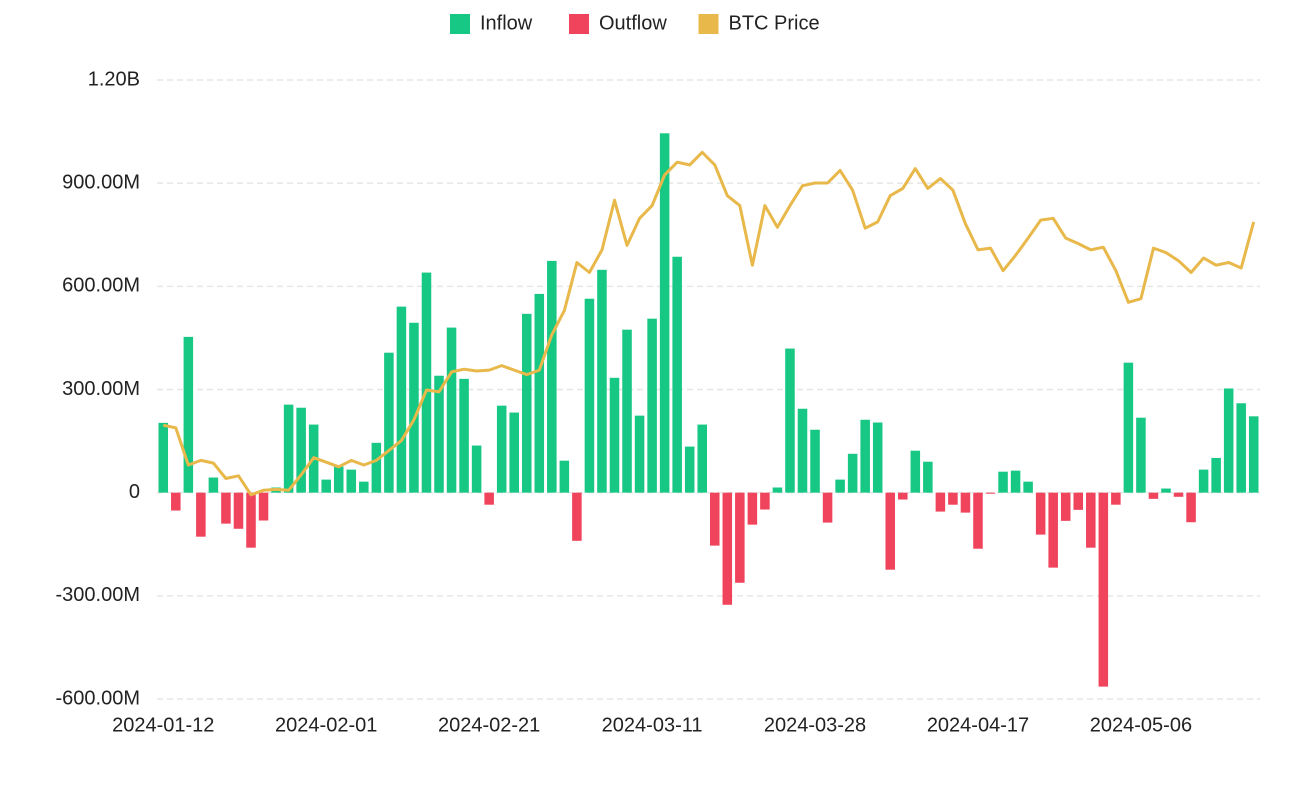 Image resolution: width=1300 pixels, height=805 pixels. Describe the element at coordinates (134, 492) in the screenshot. I see `y-tick-label: 0` at that location.